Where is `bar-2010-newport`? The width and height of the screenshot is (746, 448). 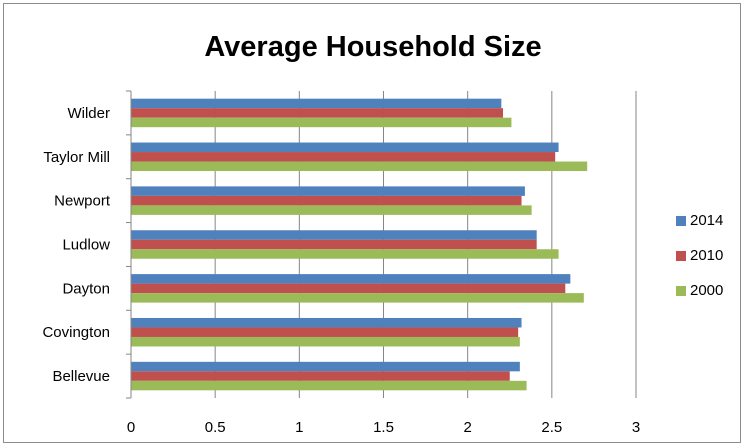 bar-2010-newport is located at coordinates (326, 200).